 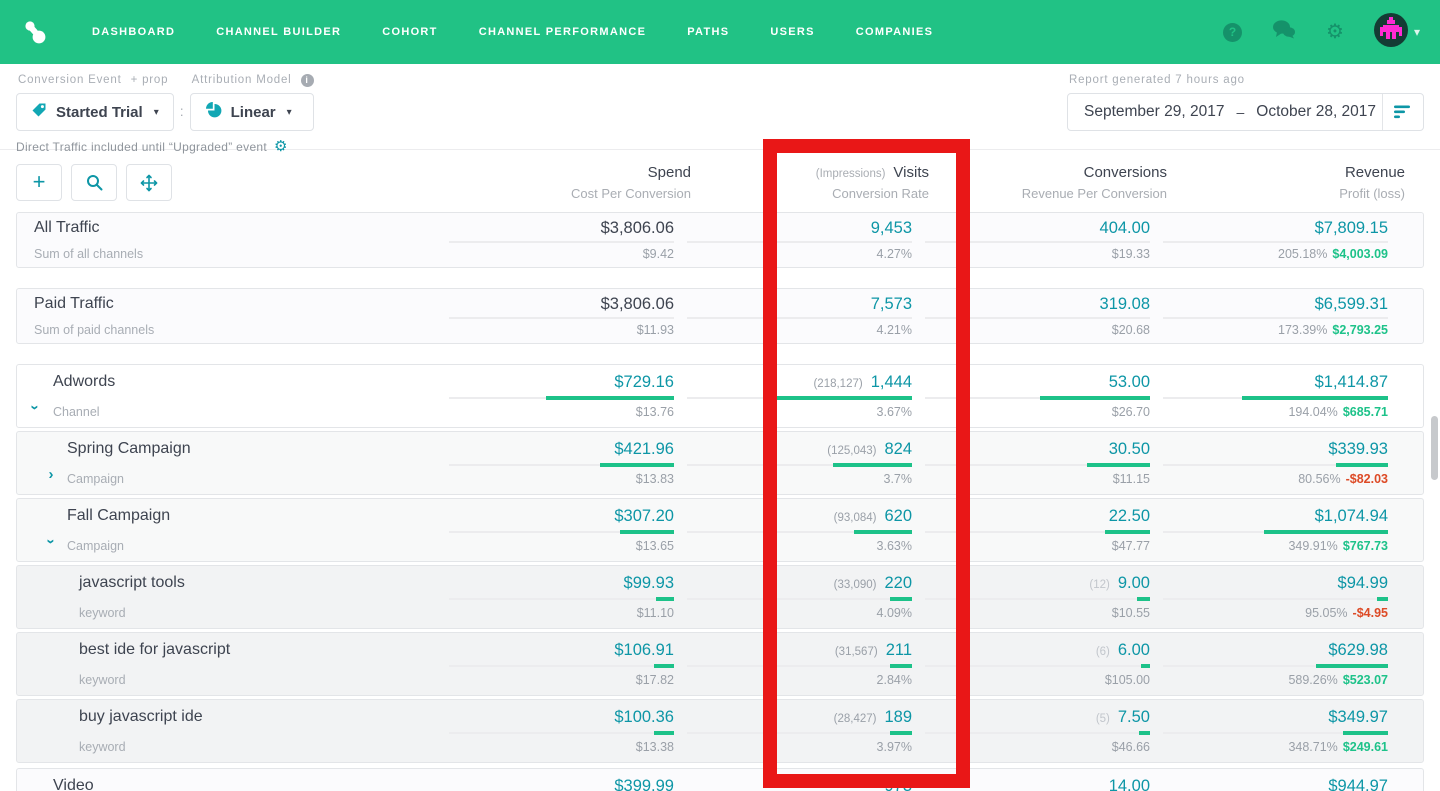 I want to click on metric-cell-2: 22.50 $47.77, so click(x=1031, y=530).